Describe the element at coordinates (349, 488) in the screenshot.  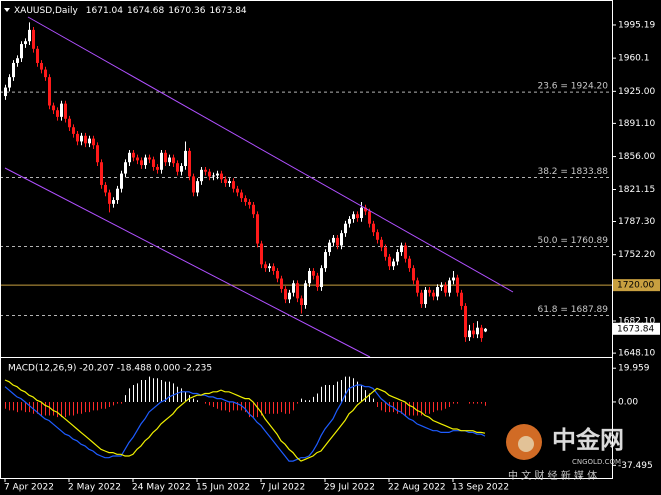
I see `x-tick-label: 29 Jul 2022` at that location.